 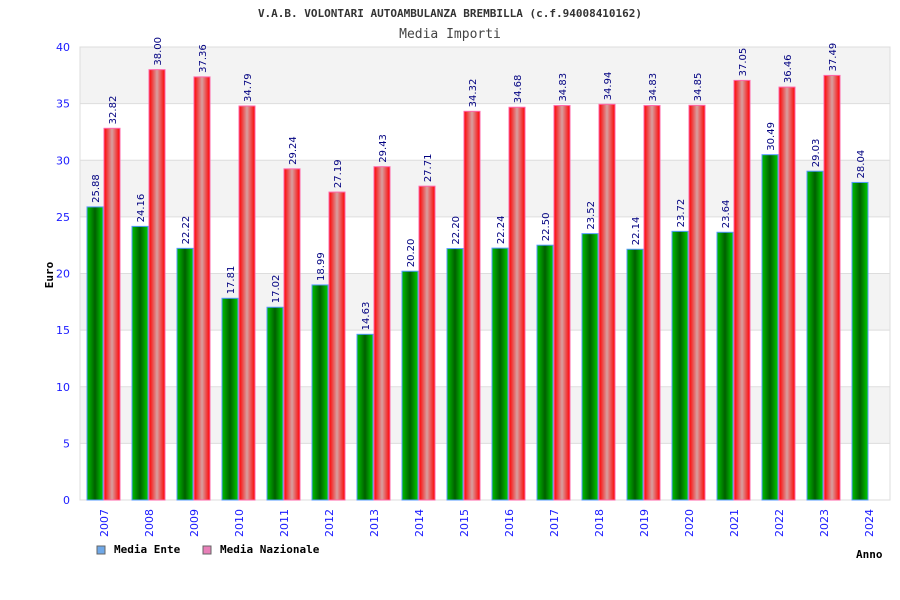 I want to click on x-tick-label: 2024, so click(x=869, y=523).